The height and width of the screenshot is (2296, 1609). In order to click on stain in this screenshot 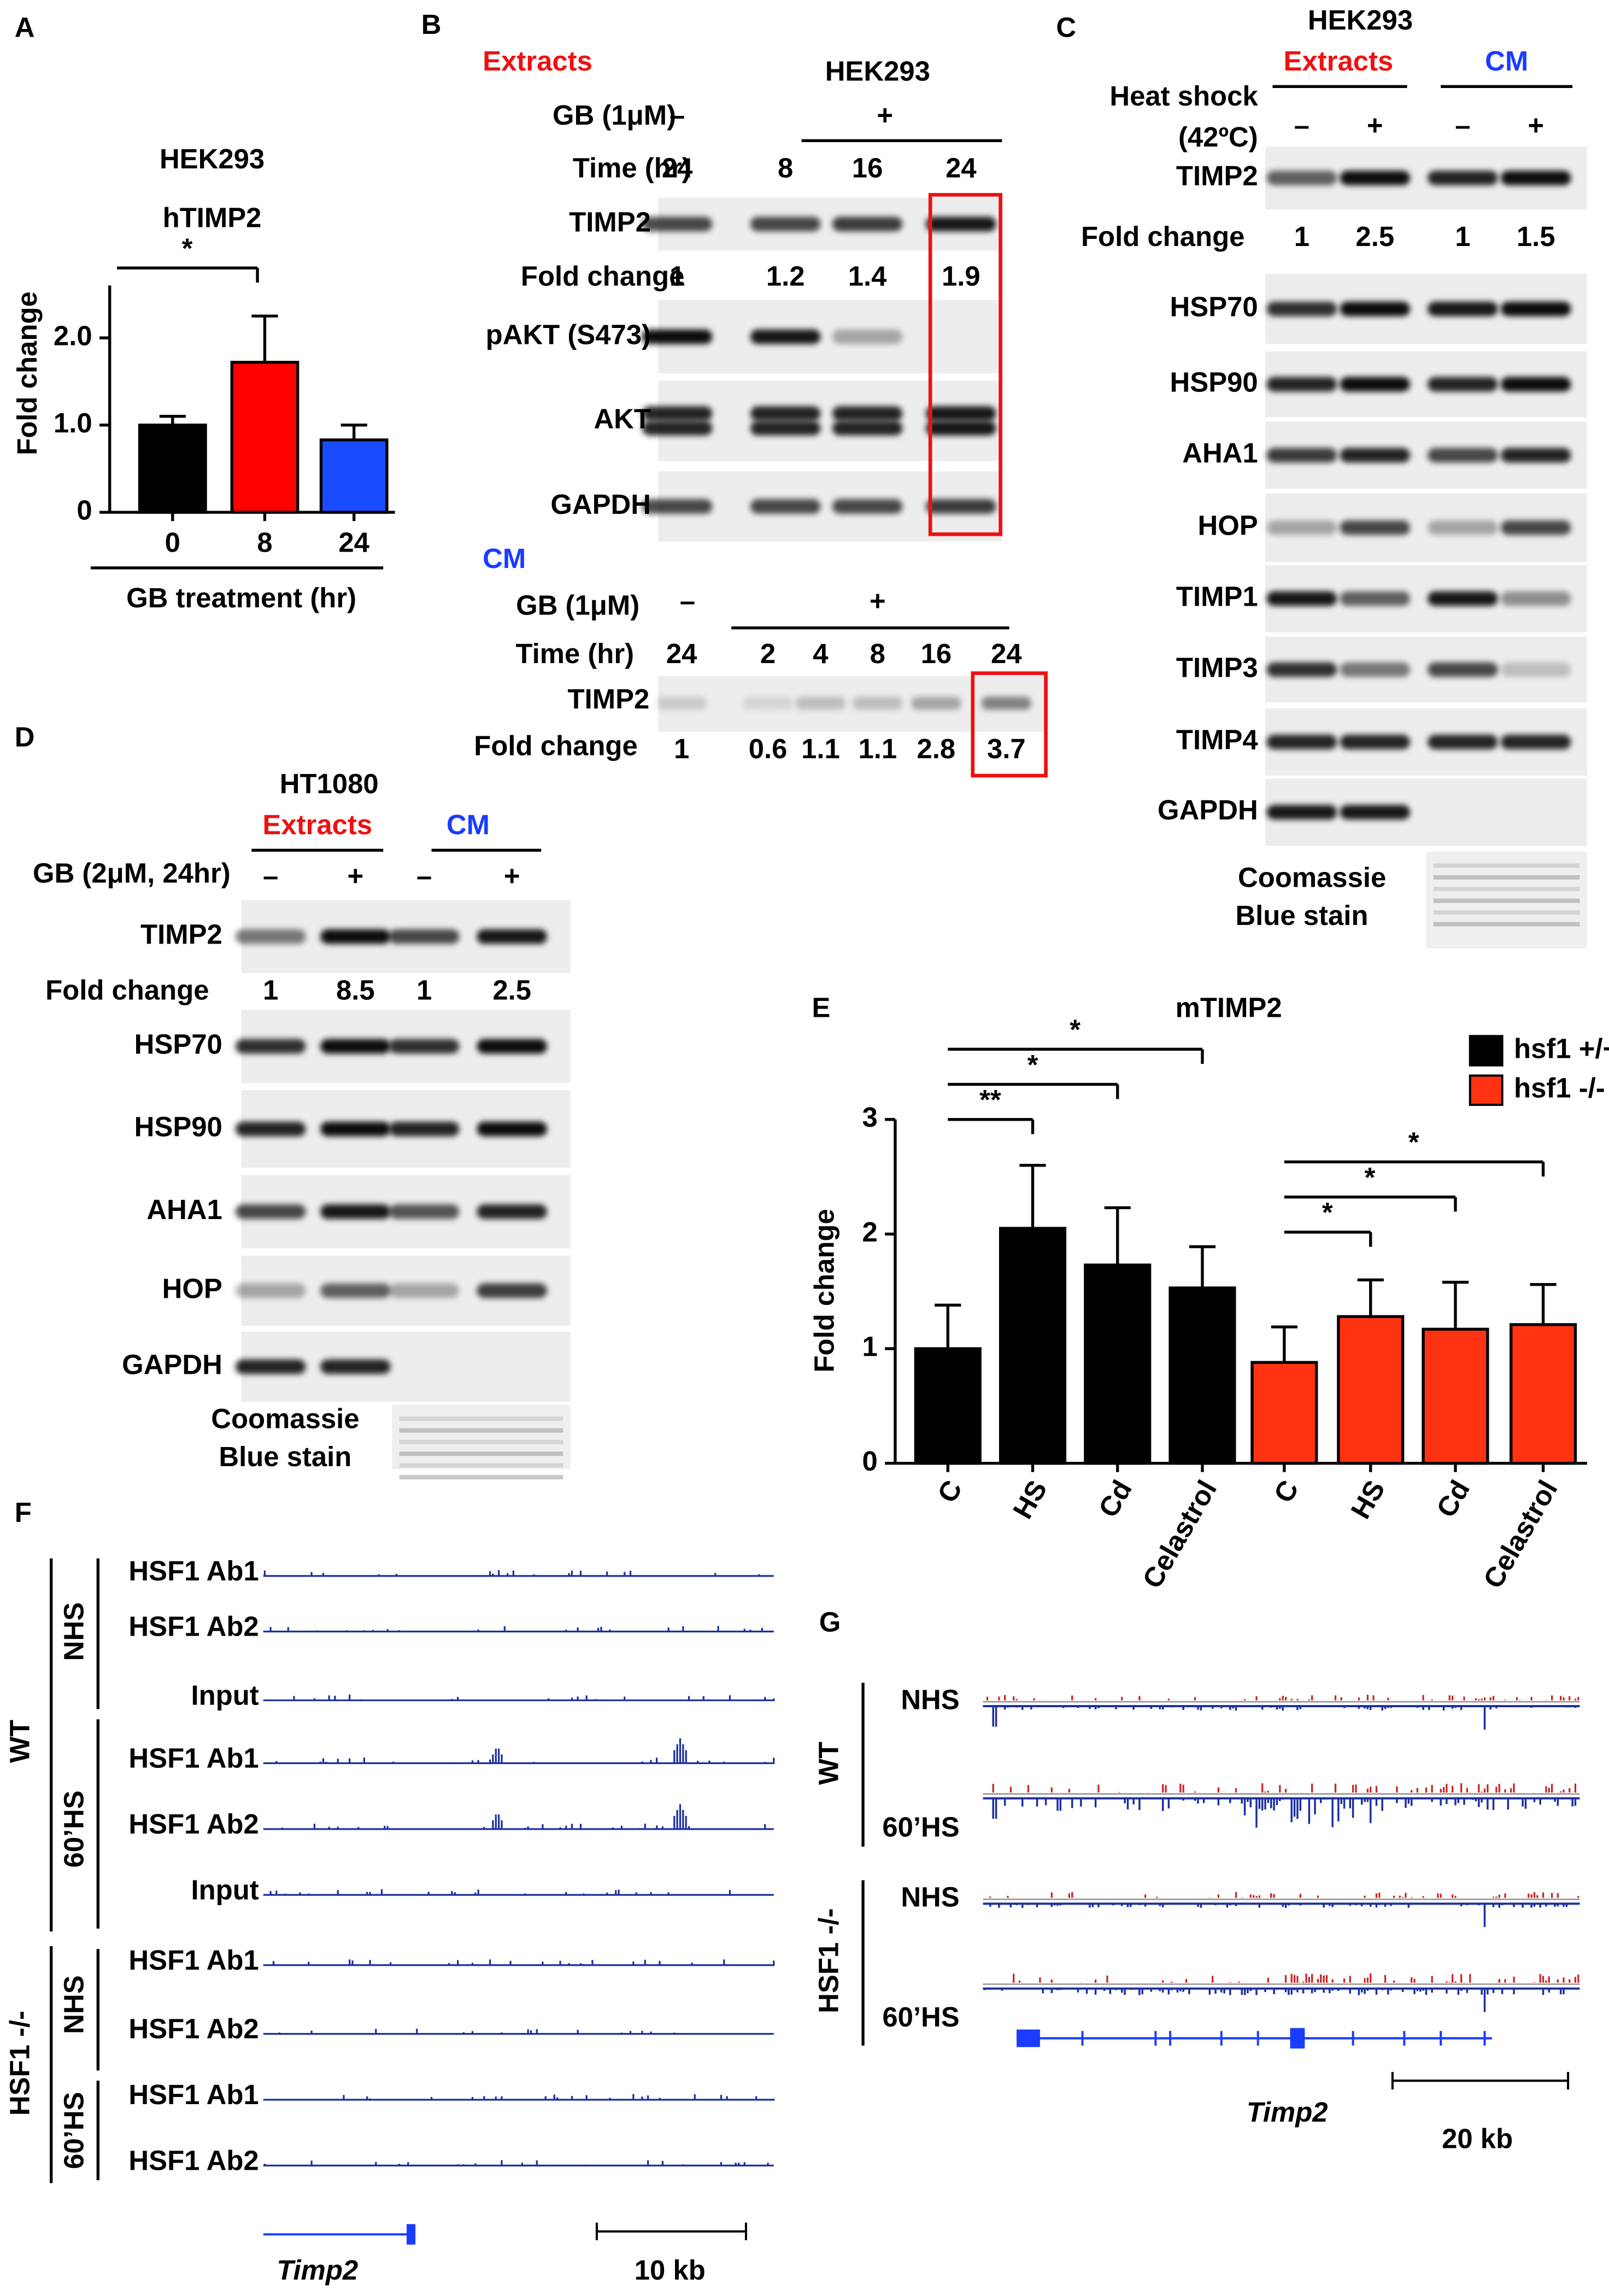, I will do `click(1506, 900)`.